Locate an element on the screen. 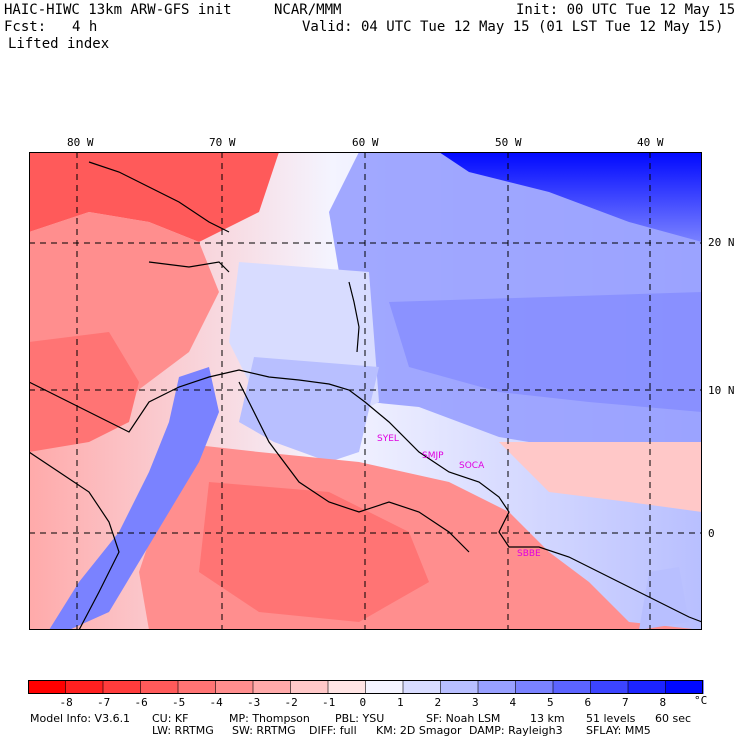 This screenshot has height=740, width=740. colorbar-tick-label: -8 is located at coordinates (66, 702).